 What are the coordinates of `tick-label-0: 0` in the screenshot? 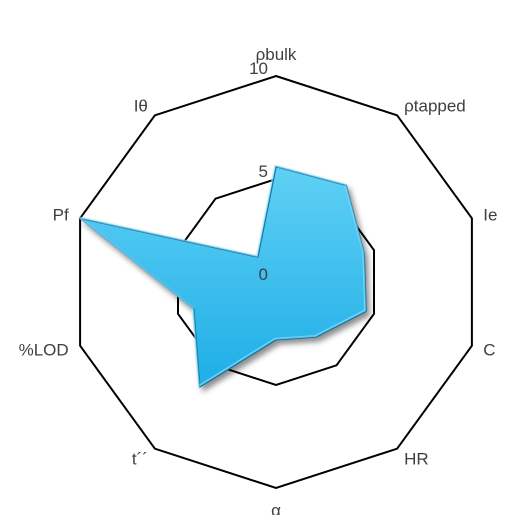 It's located at (263, 274).